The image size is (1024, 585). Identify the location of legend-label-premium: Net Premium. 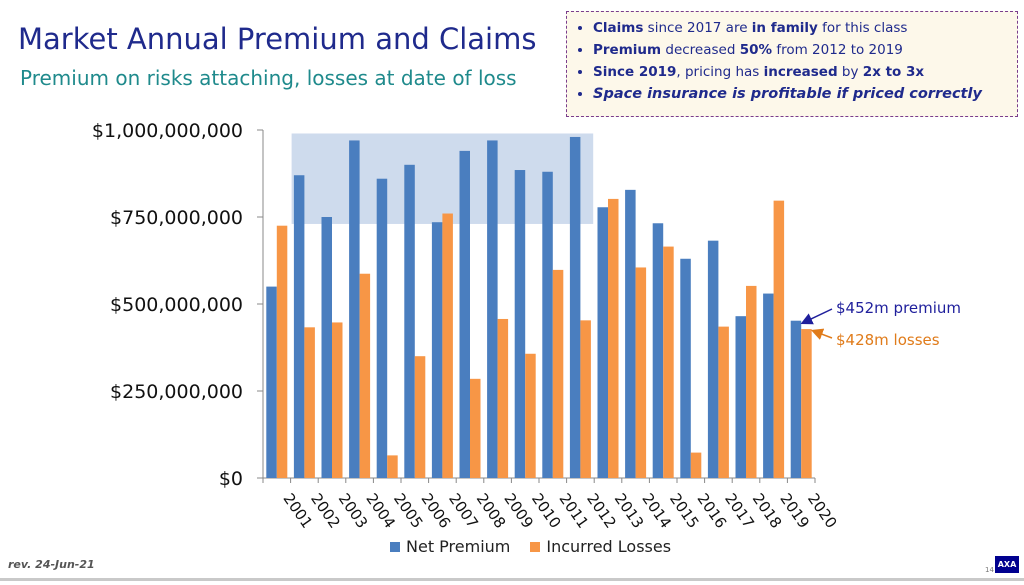
(458, 546).